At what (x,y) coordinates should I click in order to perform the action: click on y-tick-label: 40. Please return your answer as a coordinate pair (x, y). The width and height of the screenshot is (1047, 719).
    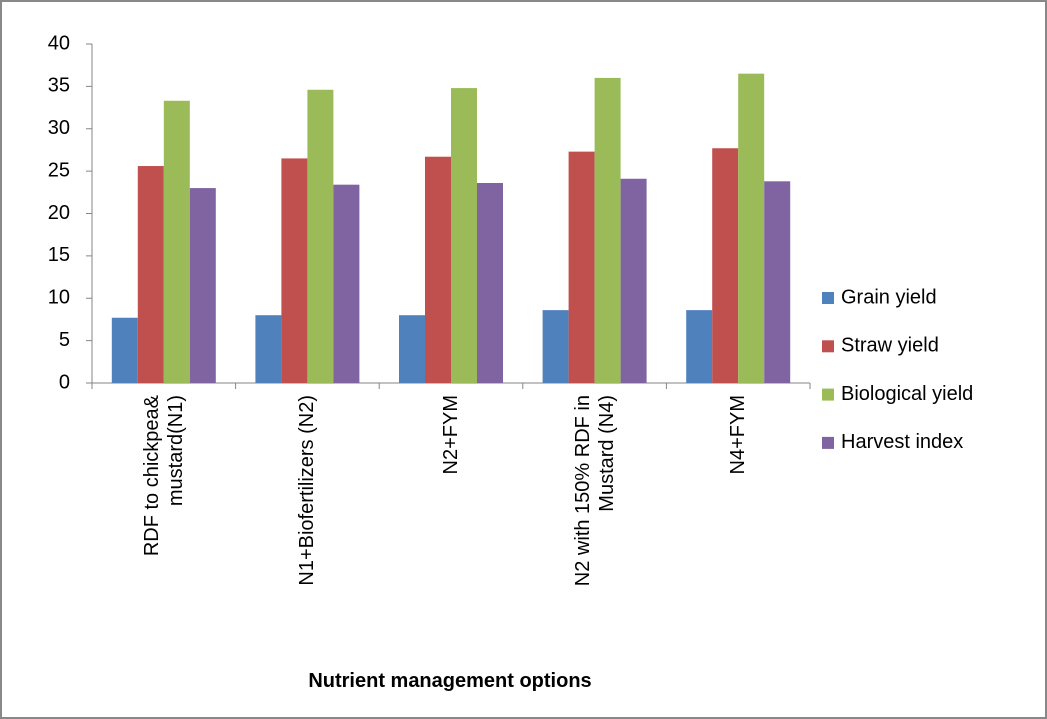
    Looking at the image, I should click on (59, 43).